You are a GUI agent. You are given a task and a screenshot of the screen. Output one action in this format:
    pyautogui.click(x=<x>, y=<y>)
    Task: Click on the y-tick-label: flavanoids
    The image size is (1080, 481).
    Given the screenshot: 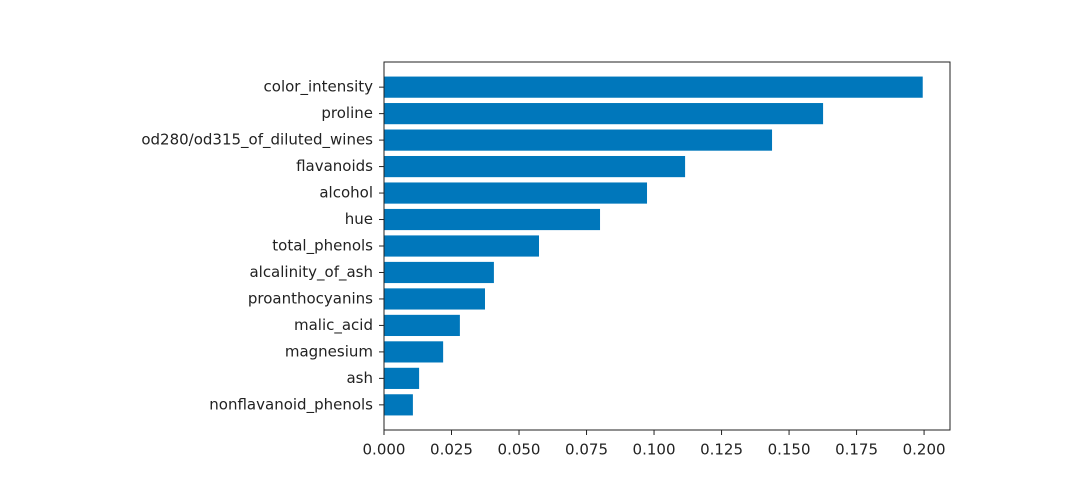 What is the action you would take?
    pyautogui.click(x=334, y=166)
    